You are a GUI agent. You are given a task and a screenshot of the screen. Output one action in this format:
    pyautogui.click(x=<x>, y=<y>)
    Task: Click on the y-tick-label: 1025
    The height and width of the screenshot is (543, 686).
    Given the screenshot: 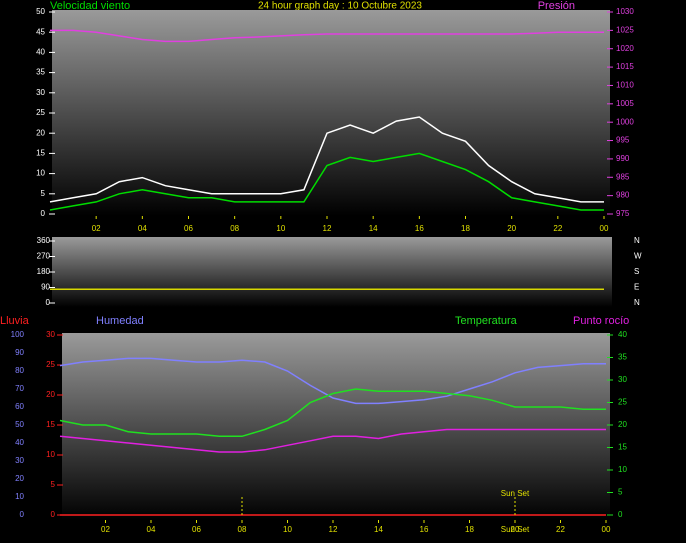 What is the action you would take?
    pyautogui.click(x=625, y=29)
    